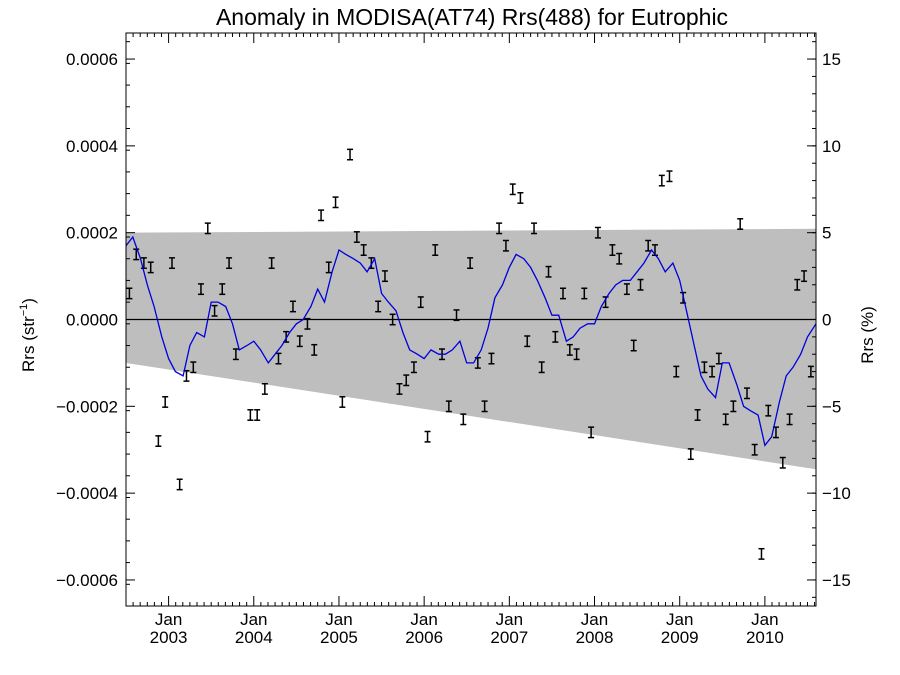 This screenshot has width=900, height=675. What do you see at coordinates (836, 580) in the screenshot?
I see `y-tick-label-right: −15` at bounding box center [836, 580].